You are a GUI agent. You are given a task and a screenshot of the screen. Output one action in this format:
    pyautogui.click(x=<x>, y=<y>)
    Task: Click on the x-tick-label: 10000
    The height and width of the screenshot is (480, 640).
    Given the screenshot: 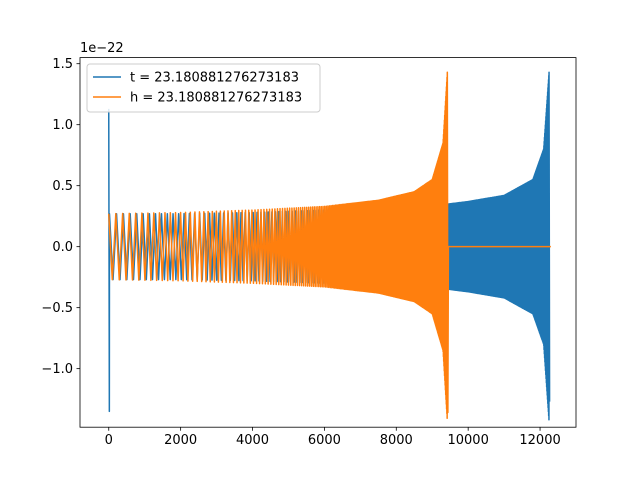 What is the action you would take?
    pyautogui.click(x=467, y=440)
    